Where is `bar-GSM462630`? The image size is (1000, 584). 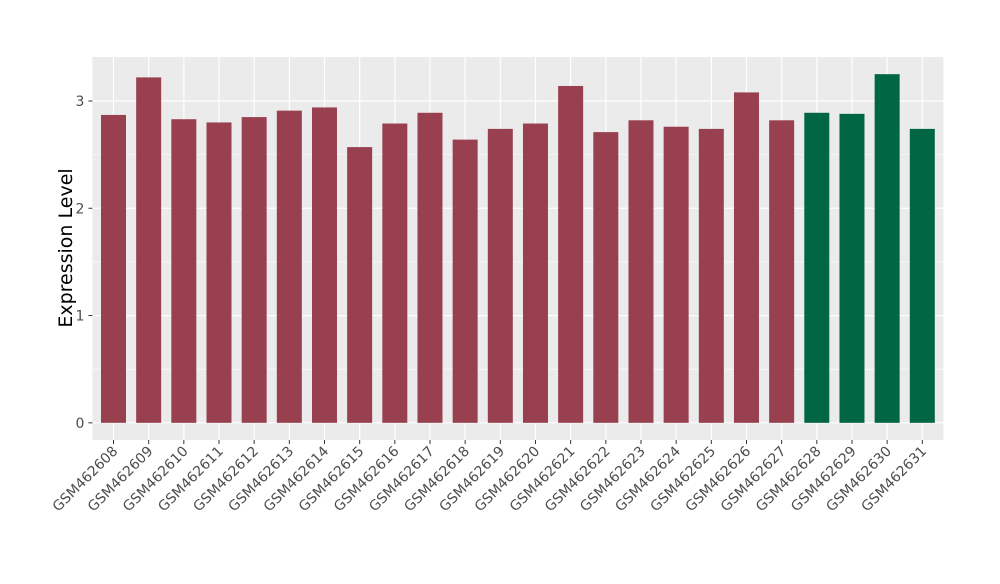
bar-GSM462630 is located at coordinates (887, 248).